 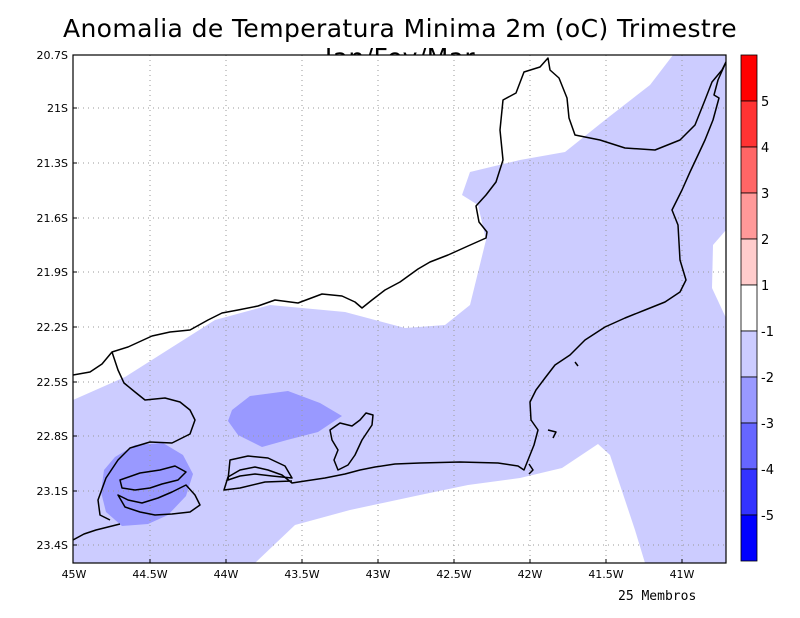 What do you see at coordinates (767, 470) in the screenshot?
I see `colorbar-label: -4` at bounding box center [767, 470].